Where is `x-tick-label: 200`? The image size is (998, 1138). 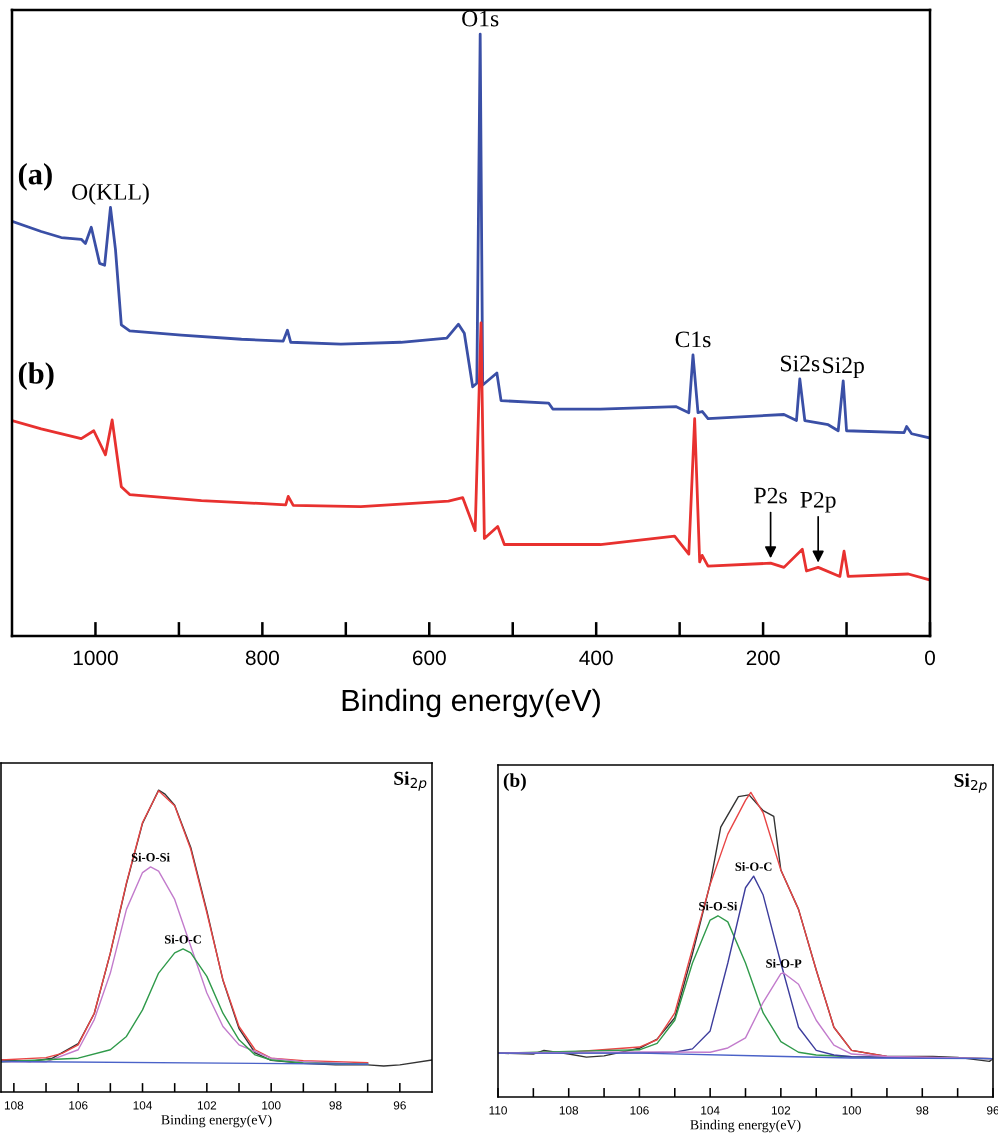 x-tick-label: 200 is located at coordinates (763, 658).